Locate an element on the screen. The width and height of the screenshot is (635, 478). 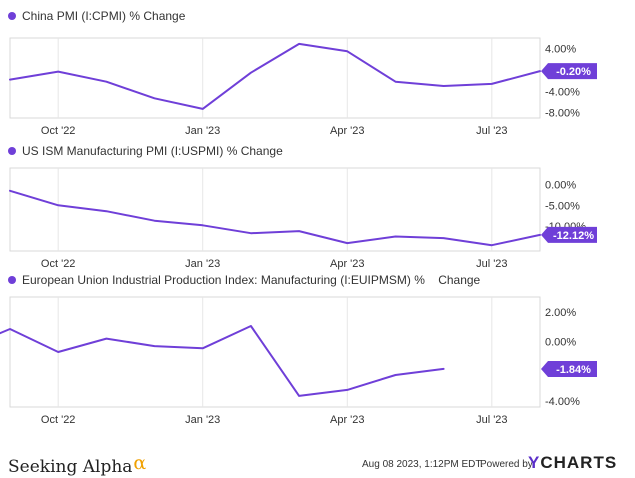
last-value-label: -0.20% is located at coordinates (573, 72).